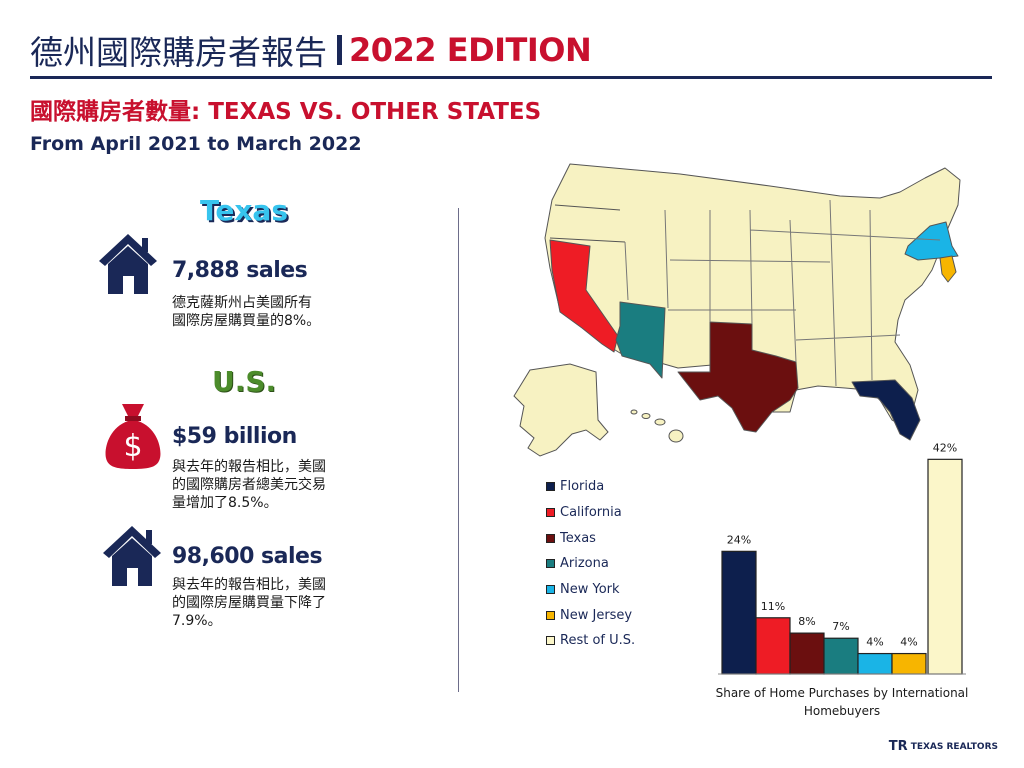 The height and width of the screenshot is (768, 1024). I want to click on map-state-texas, so click(738, 377).